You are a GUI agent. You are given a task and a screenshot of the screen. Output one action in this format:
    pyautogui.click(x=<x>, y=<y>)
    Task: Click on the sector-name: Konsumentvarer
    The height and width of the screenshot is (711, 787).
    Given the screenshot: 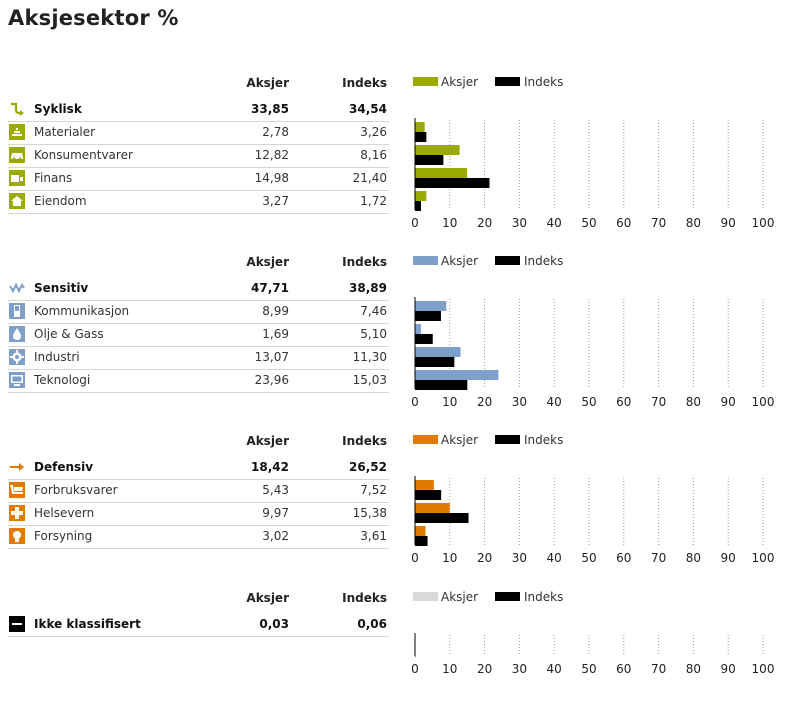 What is the action you would take?
    pyautogui.click(x=83, y=155)
    